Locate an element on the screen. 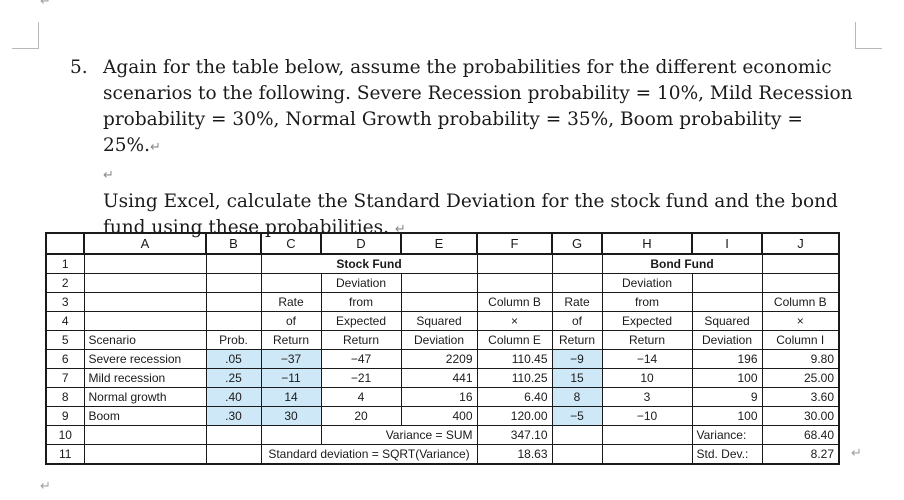 This screenshot has width=904, height=500. row-number: 9 is located at coordinates (65, 416).